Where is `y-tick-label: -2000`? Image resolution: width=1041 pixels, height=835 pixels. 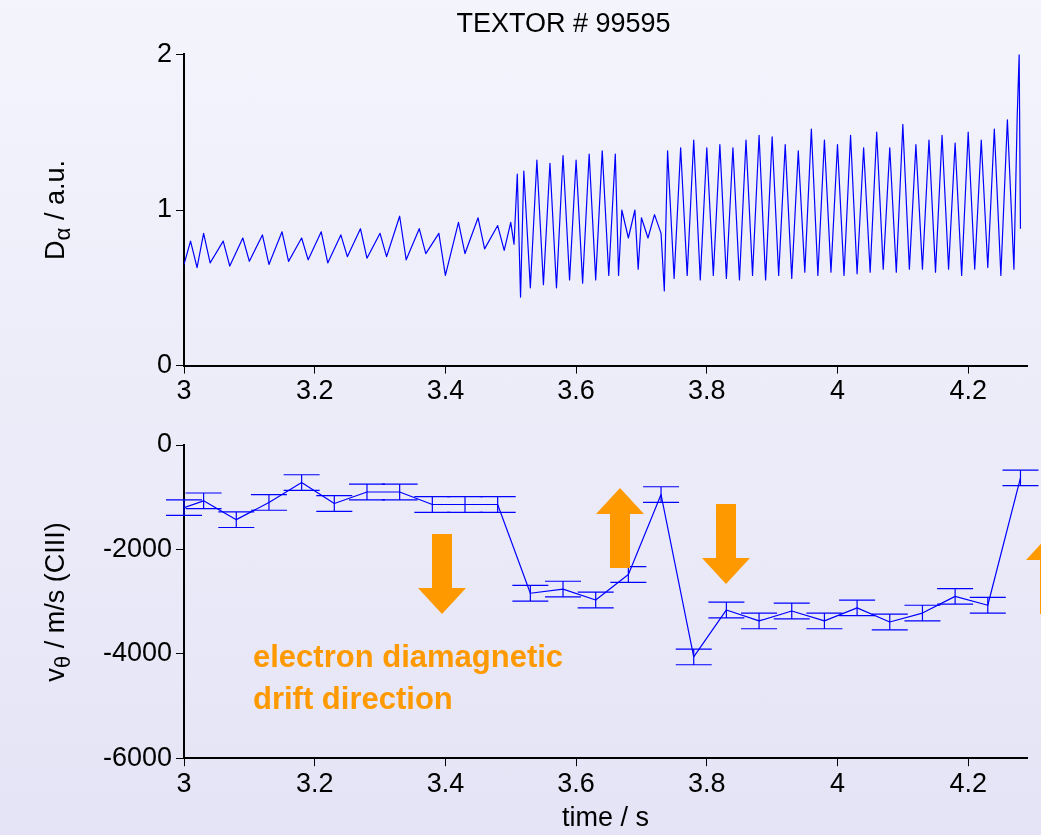 y-tick-label: -2000 is located at coordinates (137, 547).